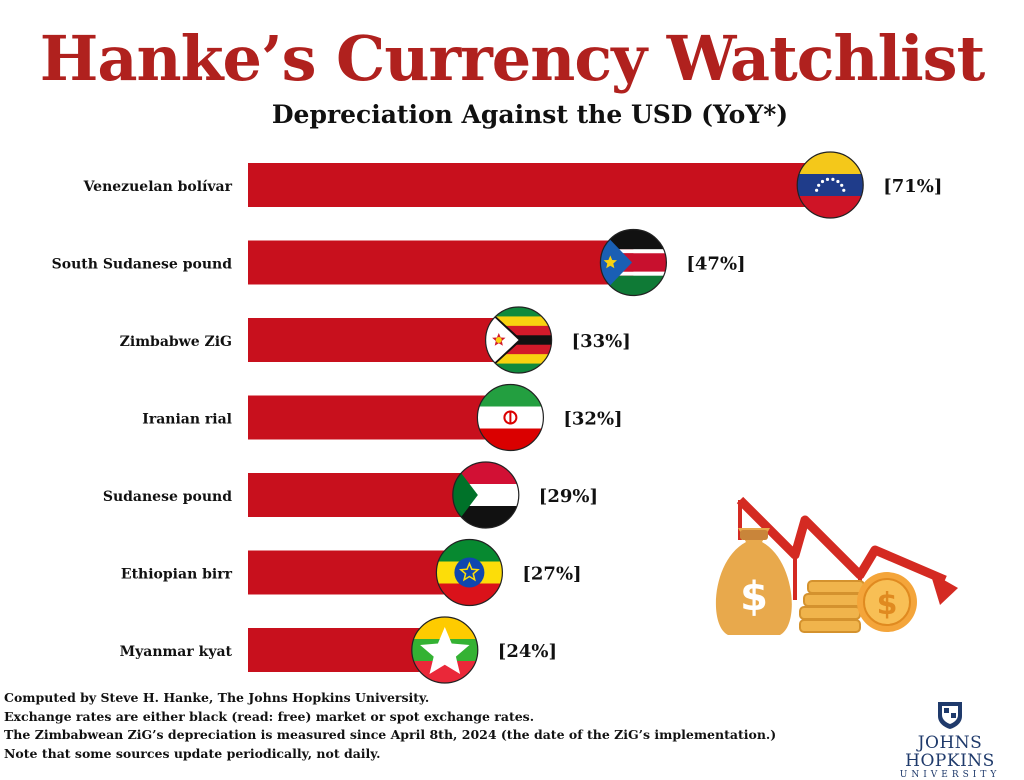 The image size is (1024, 780). Describe the element at coordinates (142, 265) in the screenshot. I see `category-label: South Sudanese pound` at that location.